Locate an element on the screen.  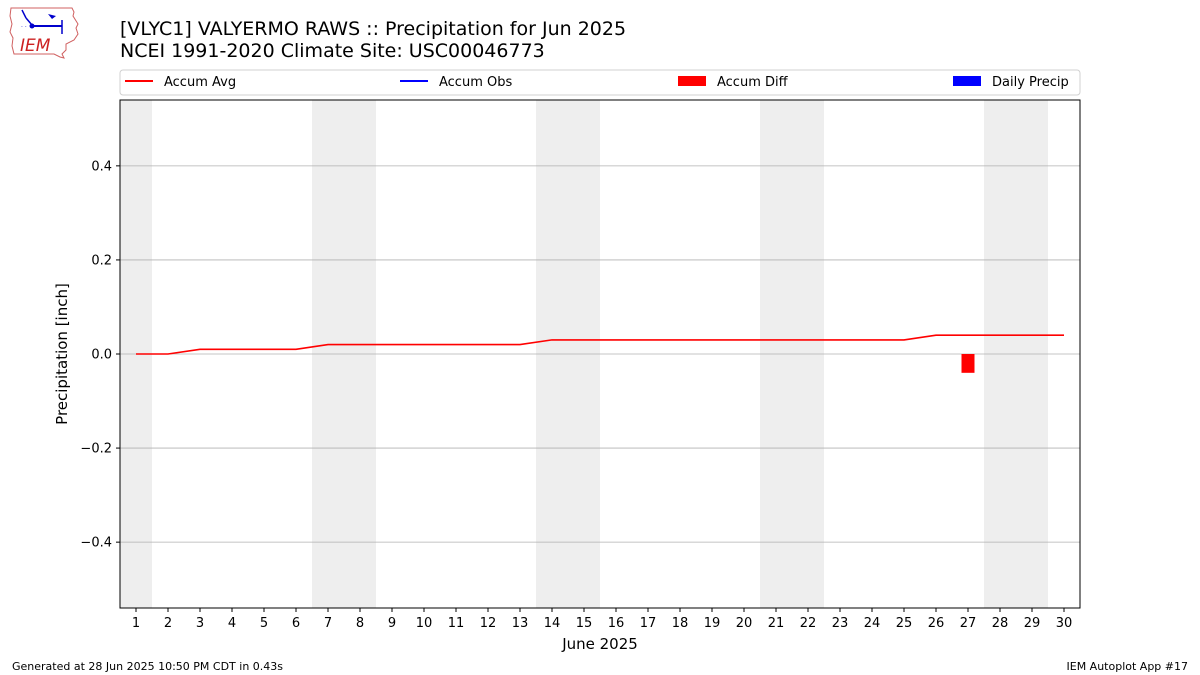
legend-label: Daily Precip is located at coordinates (1030, 82).